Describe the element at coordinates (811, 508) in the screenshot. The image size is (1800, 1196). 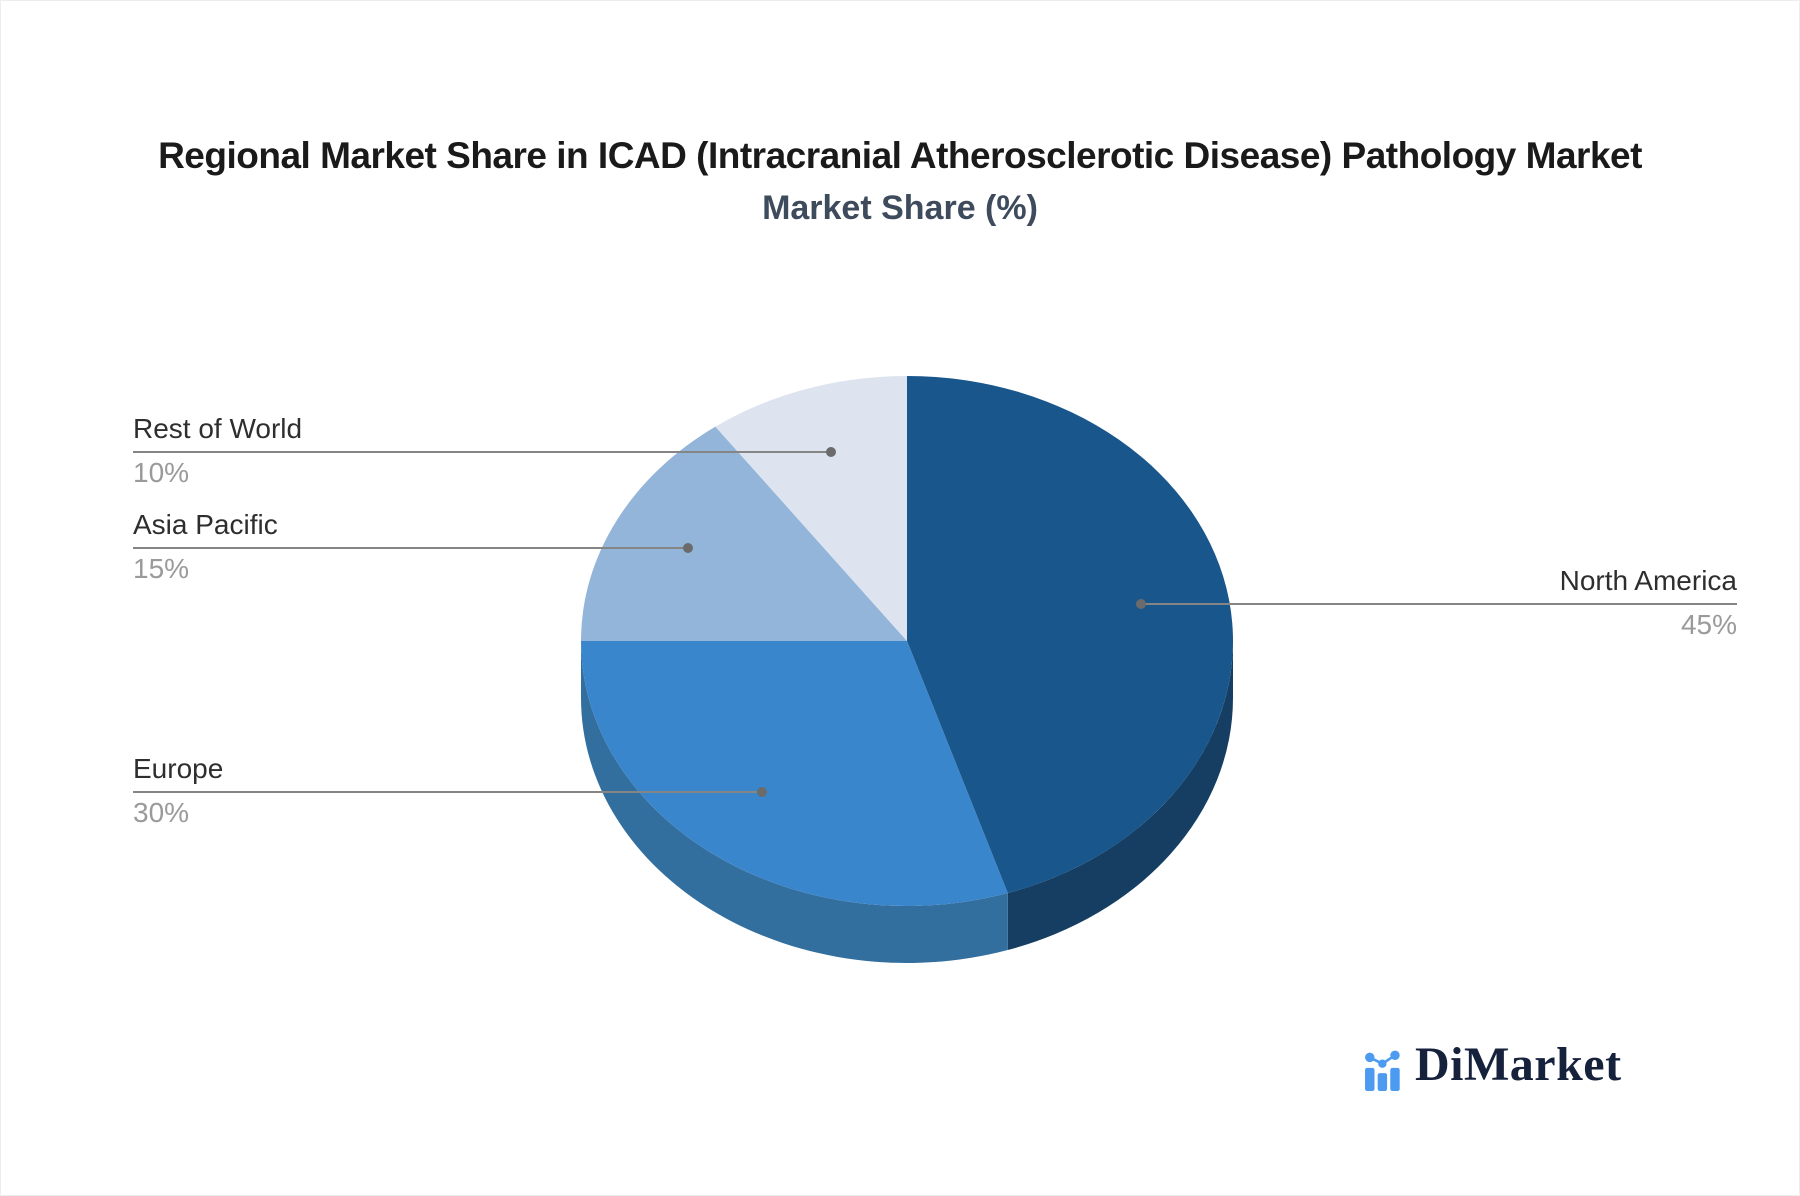
I see `pie-slice-rest-of-world` at that location.